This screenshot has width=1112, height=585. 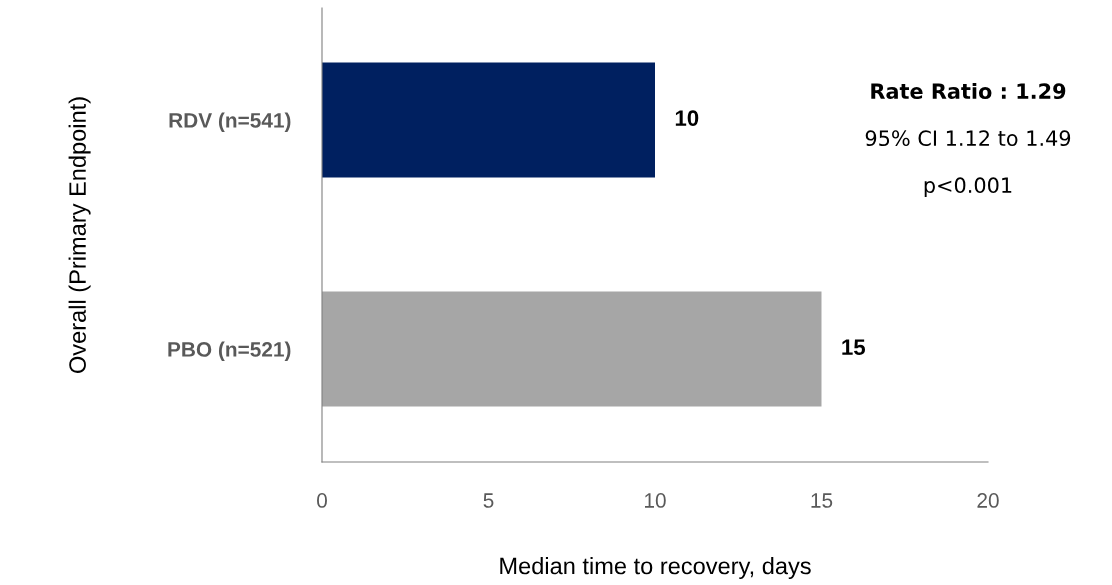 What do you see at coordinates (655, 500) in the screenshot?
I see `x-tick-label: 10` at bounding box center [655, 500].